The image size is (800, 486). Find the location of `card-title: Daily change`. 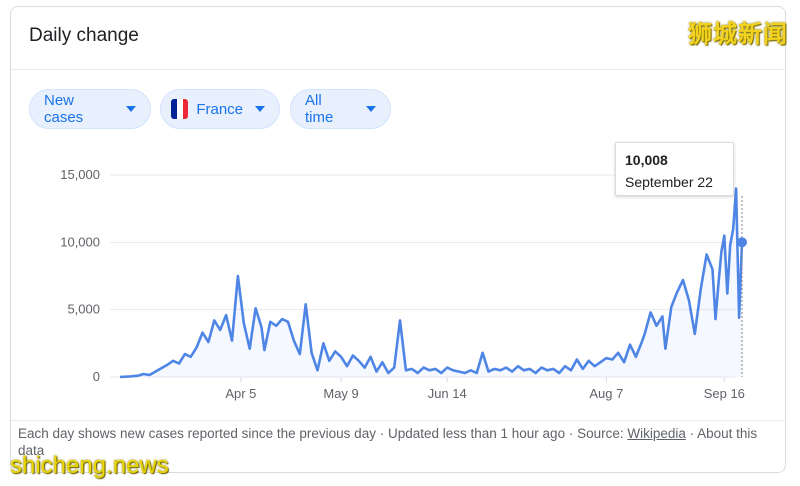

card-title: Daily change is located at coordinates (84, 35).